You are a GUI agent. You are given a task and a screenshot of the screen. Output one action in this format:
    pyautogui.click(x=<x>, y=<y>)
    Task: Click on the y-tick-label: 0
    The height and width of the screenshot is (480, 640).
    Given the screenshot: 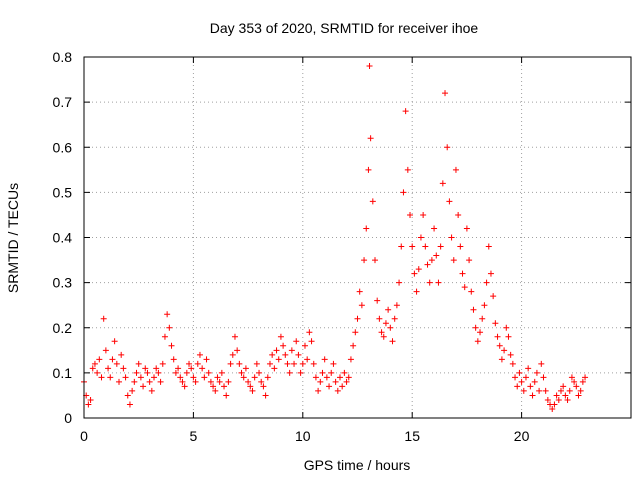 What is the action you would take?
    pyautogui.click(x=68, y=418)
    